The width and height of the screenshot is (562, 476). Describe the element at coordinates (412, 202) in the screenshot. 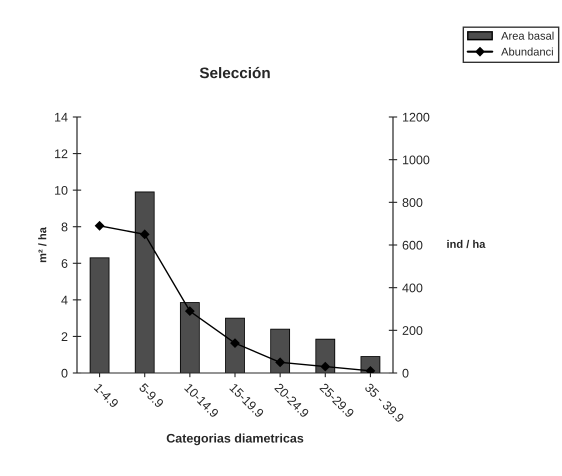

I see `y2-tick-label: 800` at that location.